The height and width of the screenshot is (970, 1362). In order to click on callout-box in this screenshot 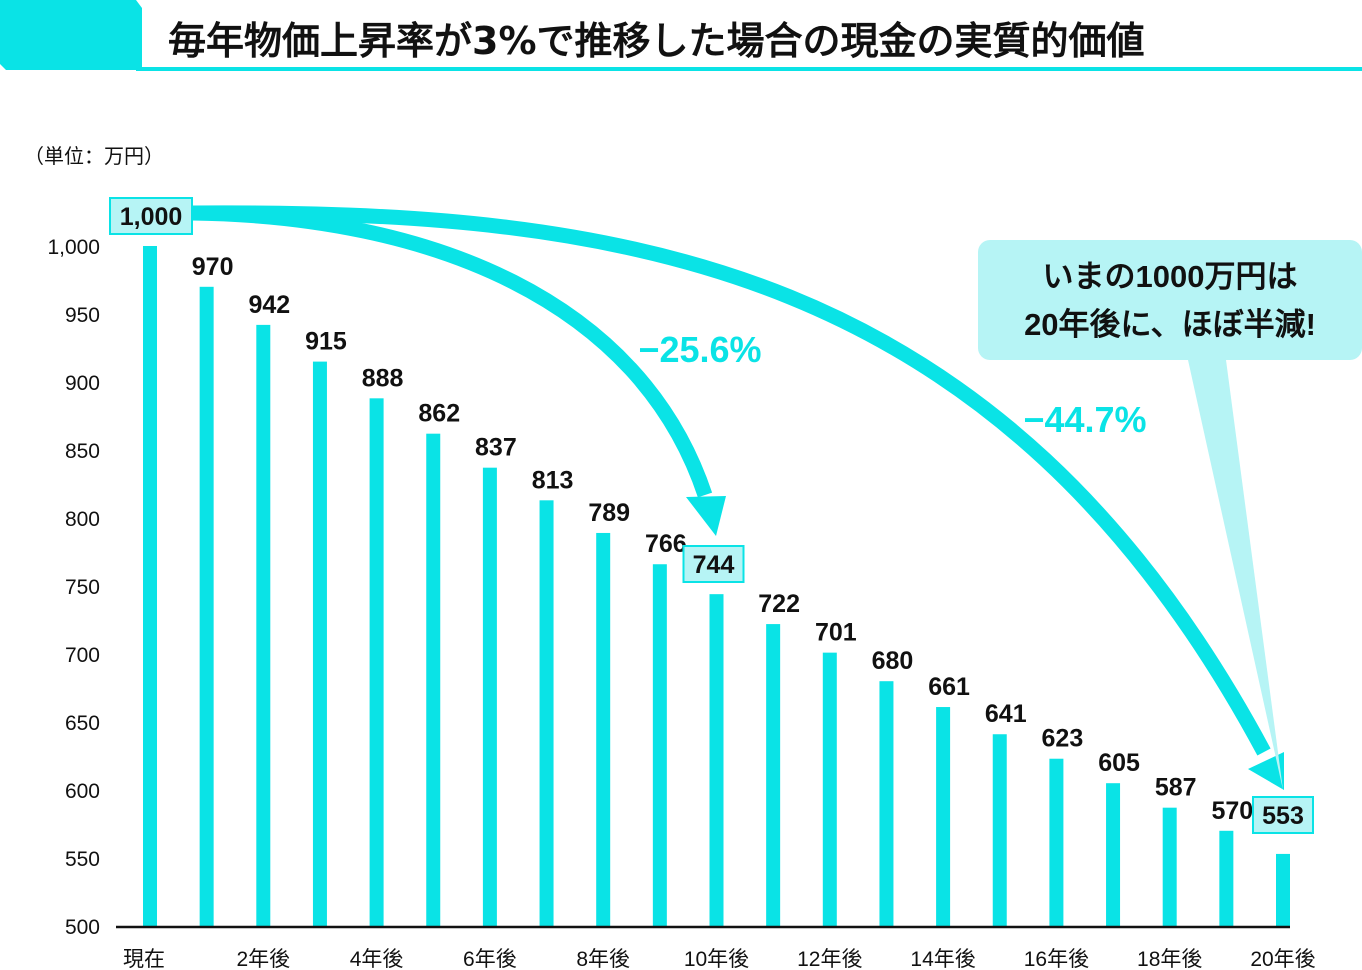, I will do `click(1170, 300)`.